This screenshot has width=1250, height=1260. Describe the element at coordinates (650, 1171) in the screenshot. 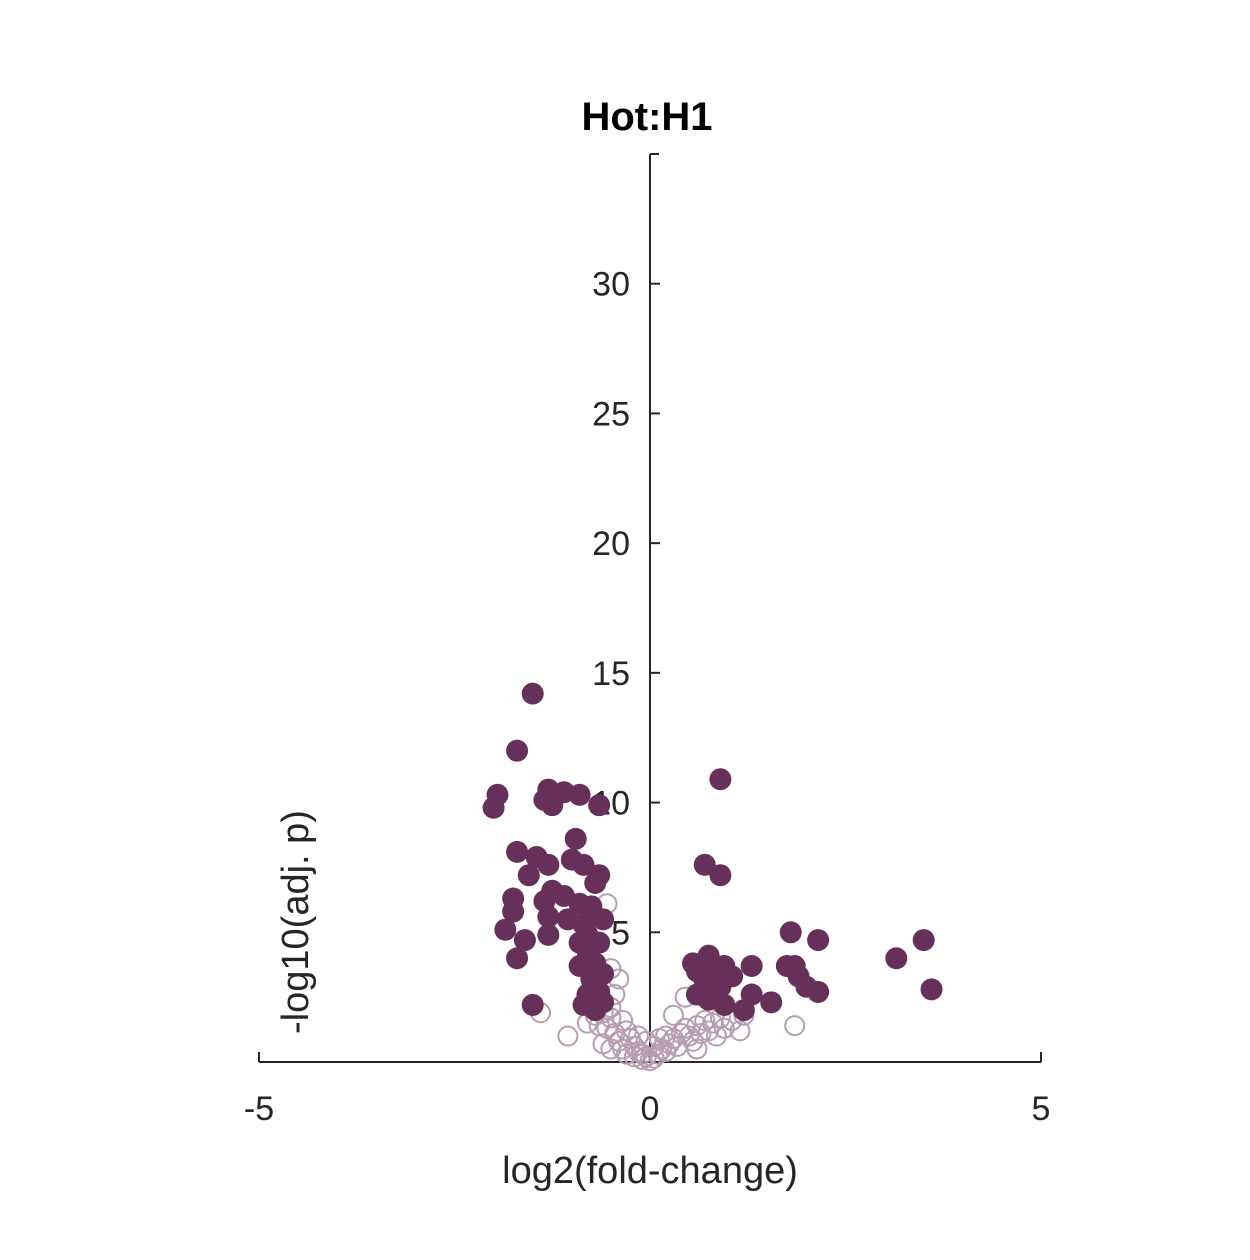

I see `x-axis-label: log2(fold-change)` at that location.